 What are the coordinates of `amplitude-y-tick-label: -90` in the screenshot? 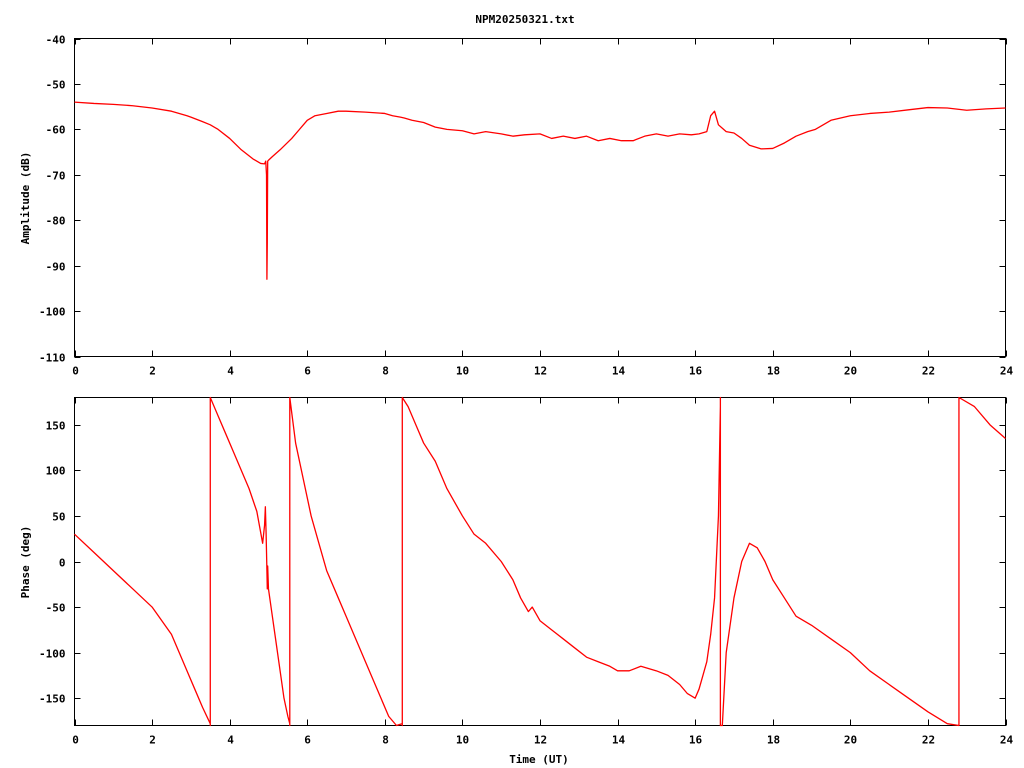 It's located at (56, 267).